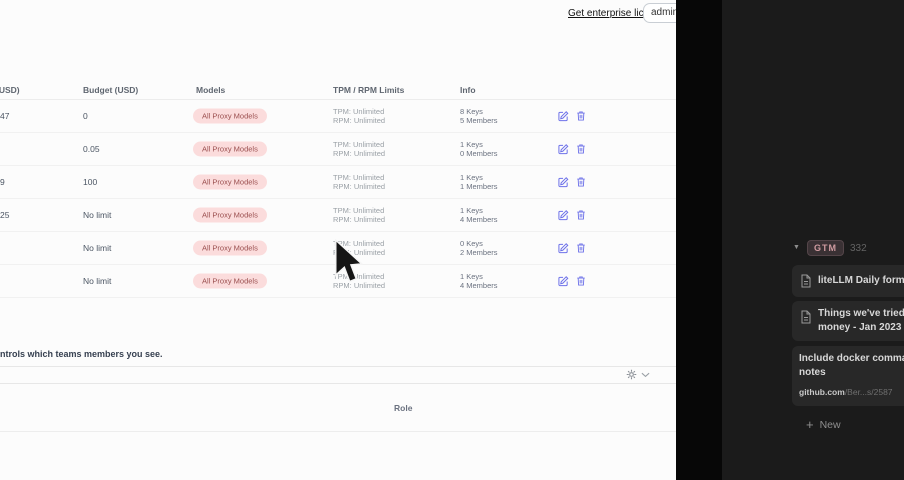 Image resolution: width=904 pixels, height=480 pixels. I want to click on github-link: github.com/Ber...s/2587, so click(846, 392).